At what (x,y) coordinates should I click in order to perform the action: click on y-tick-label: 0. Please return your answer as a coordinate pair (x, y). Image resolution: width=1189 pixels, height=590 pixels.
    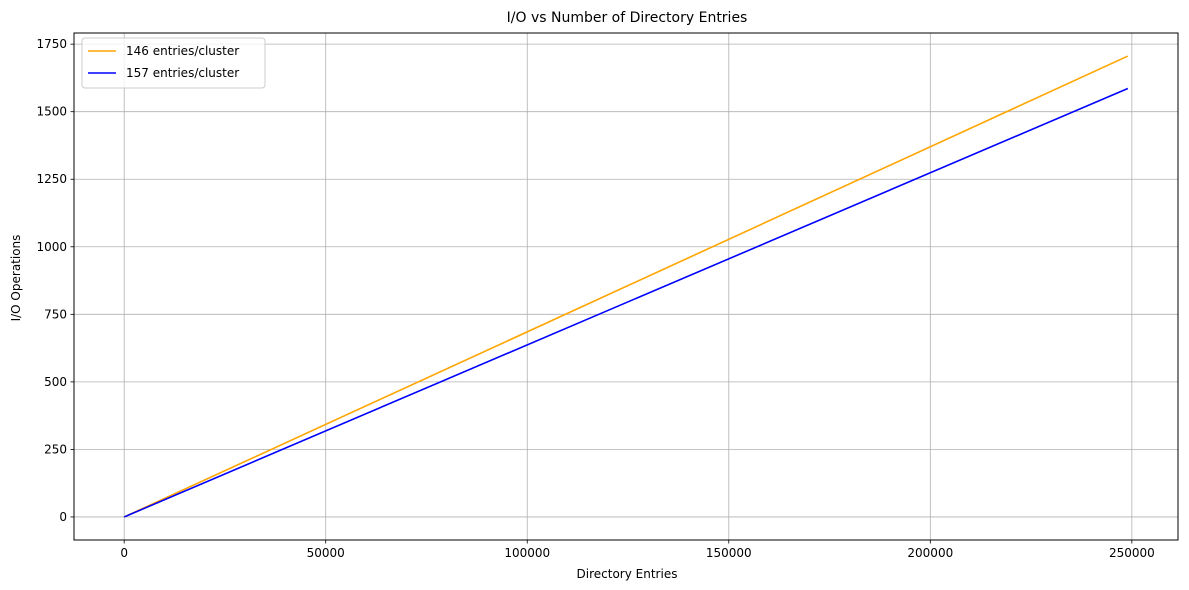
    Looking at the image, I should click on (63, 517).